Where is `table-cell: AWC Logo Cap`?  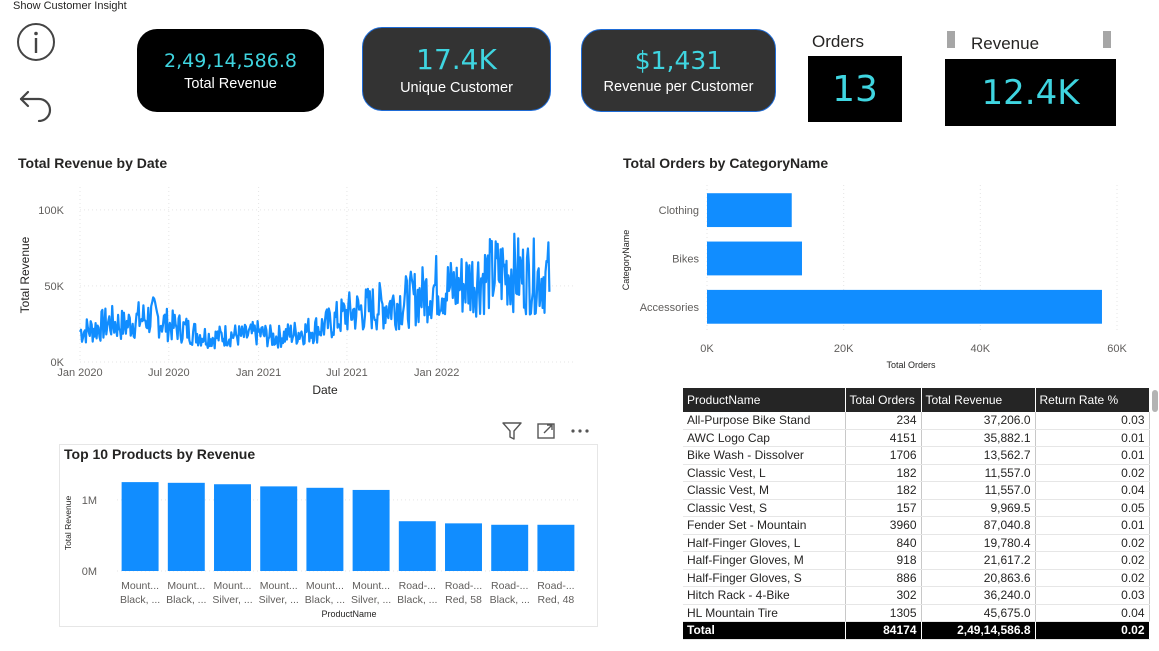 table-cell: AWC Logo Cap is located at coordinates (764, 438).